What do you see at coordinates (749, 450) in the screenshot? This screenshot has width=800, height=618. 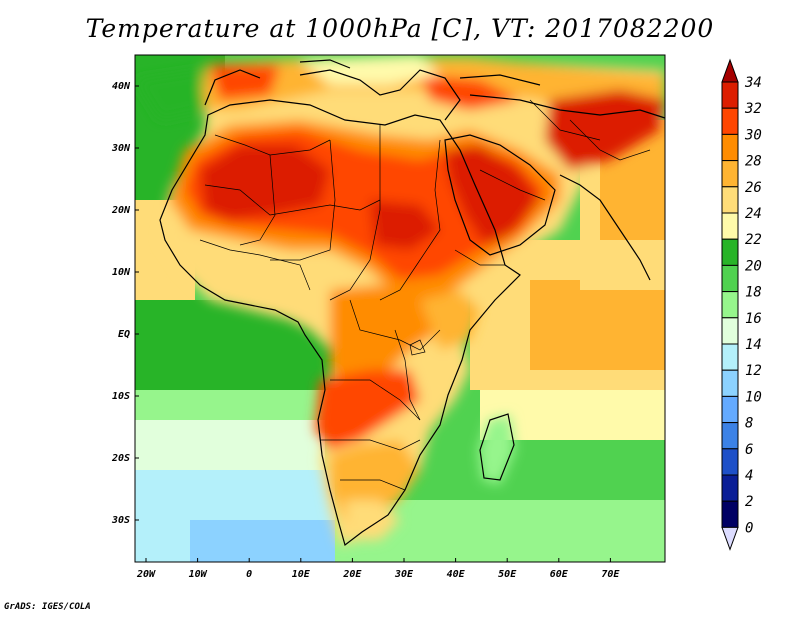 I see `colorbar-label: 6` at bounding box center [749, 450].